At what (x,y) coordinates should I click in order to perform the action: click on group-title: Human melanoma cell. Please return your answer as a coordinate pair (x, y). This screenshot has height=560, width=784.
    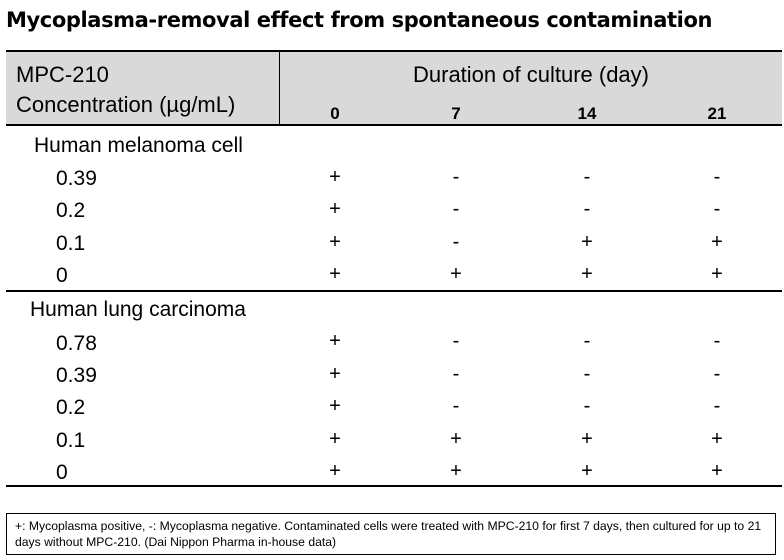
    Looking at the image, I should click on (138, 145).